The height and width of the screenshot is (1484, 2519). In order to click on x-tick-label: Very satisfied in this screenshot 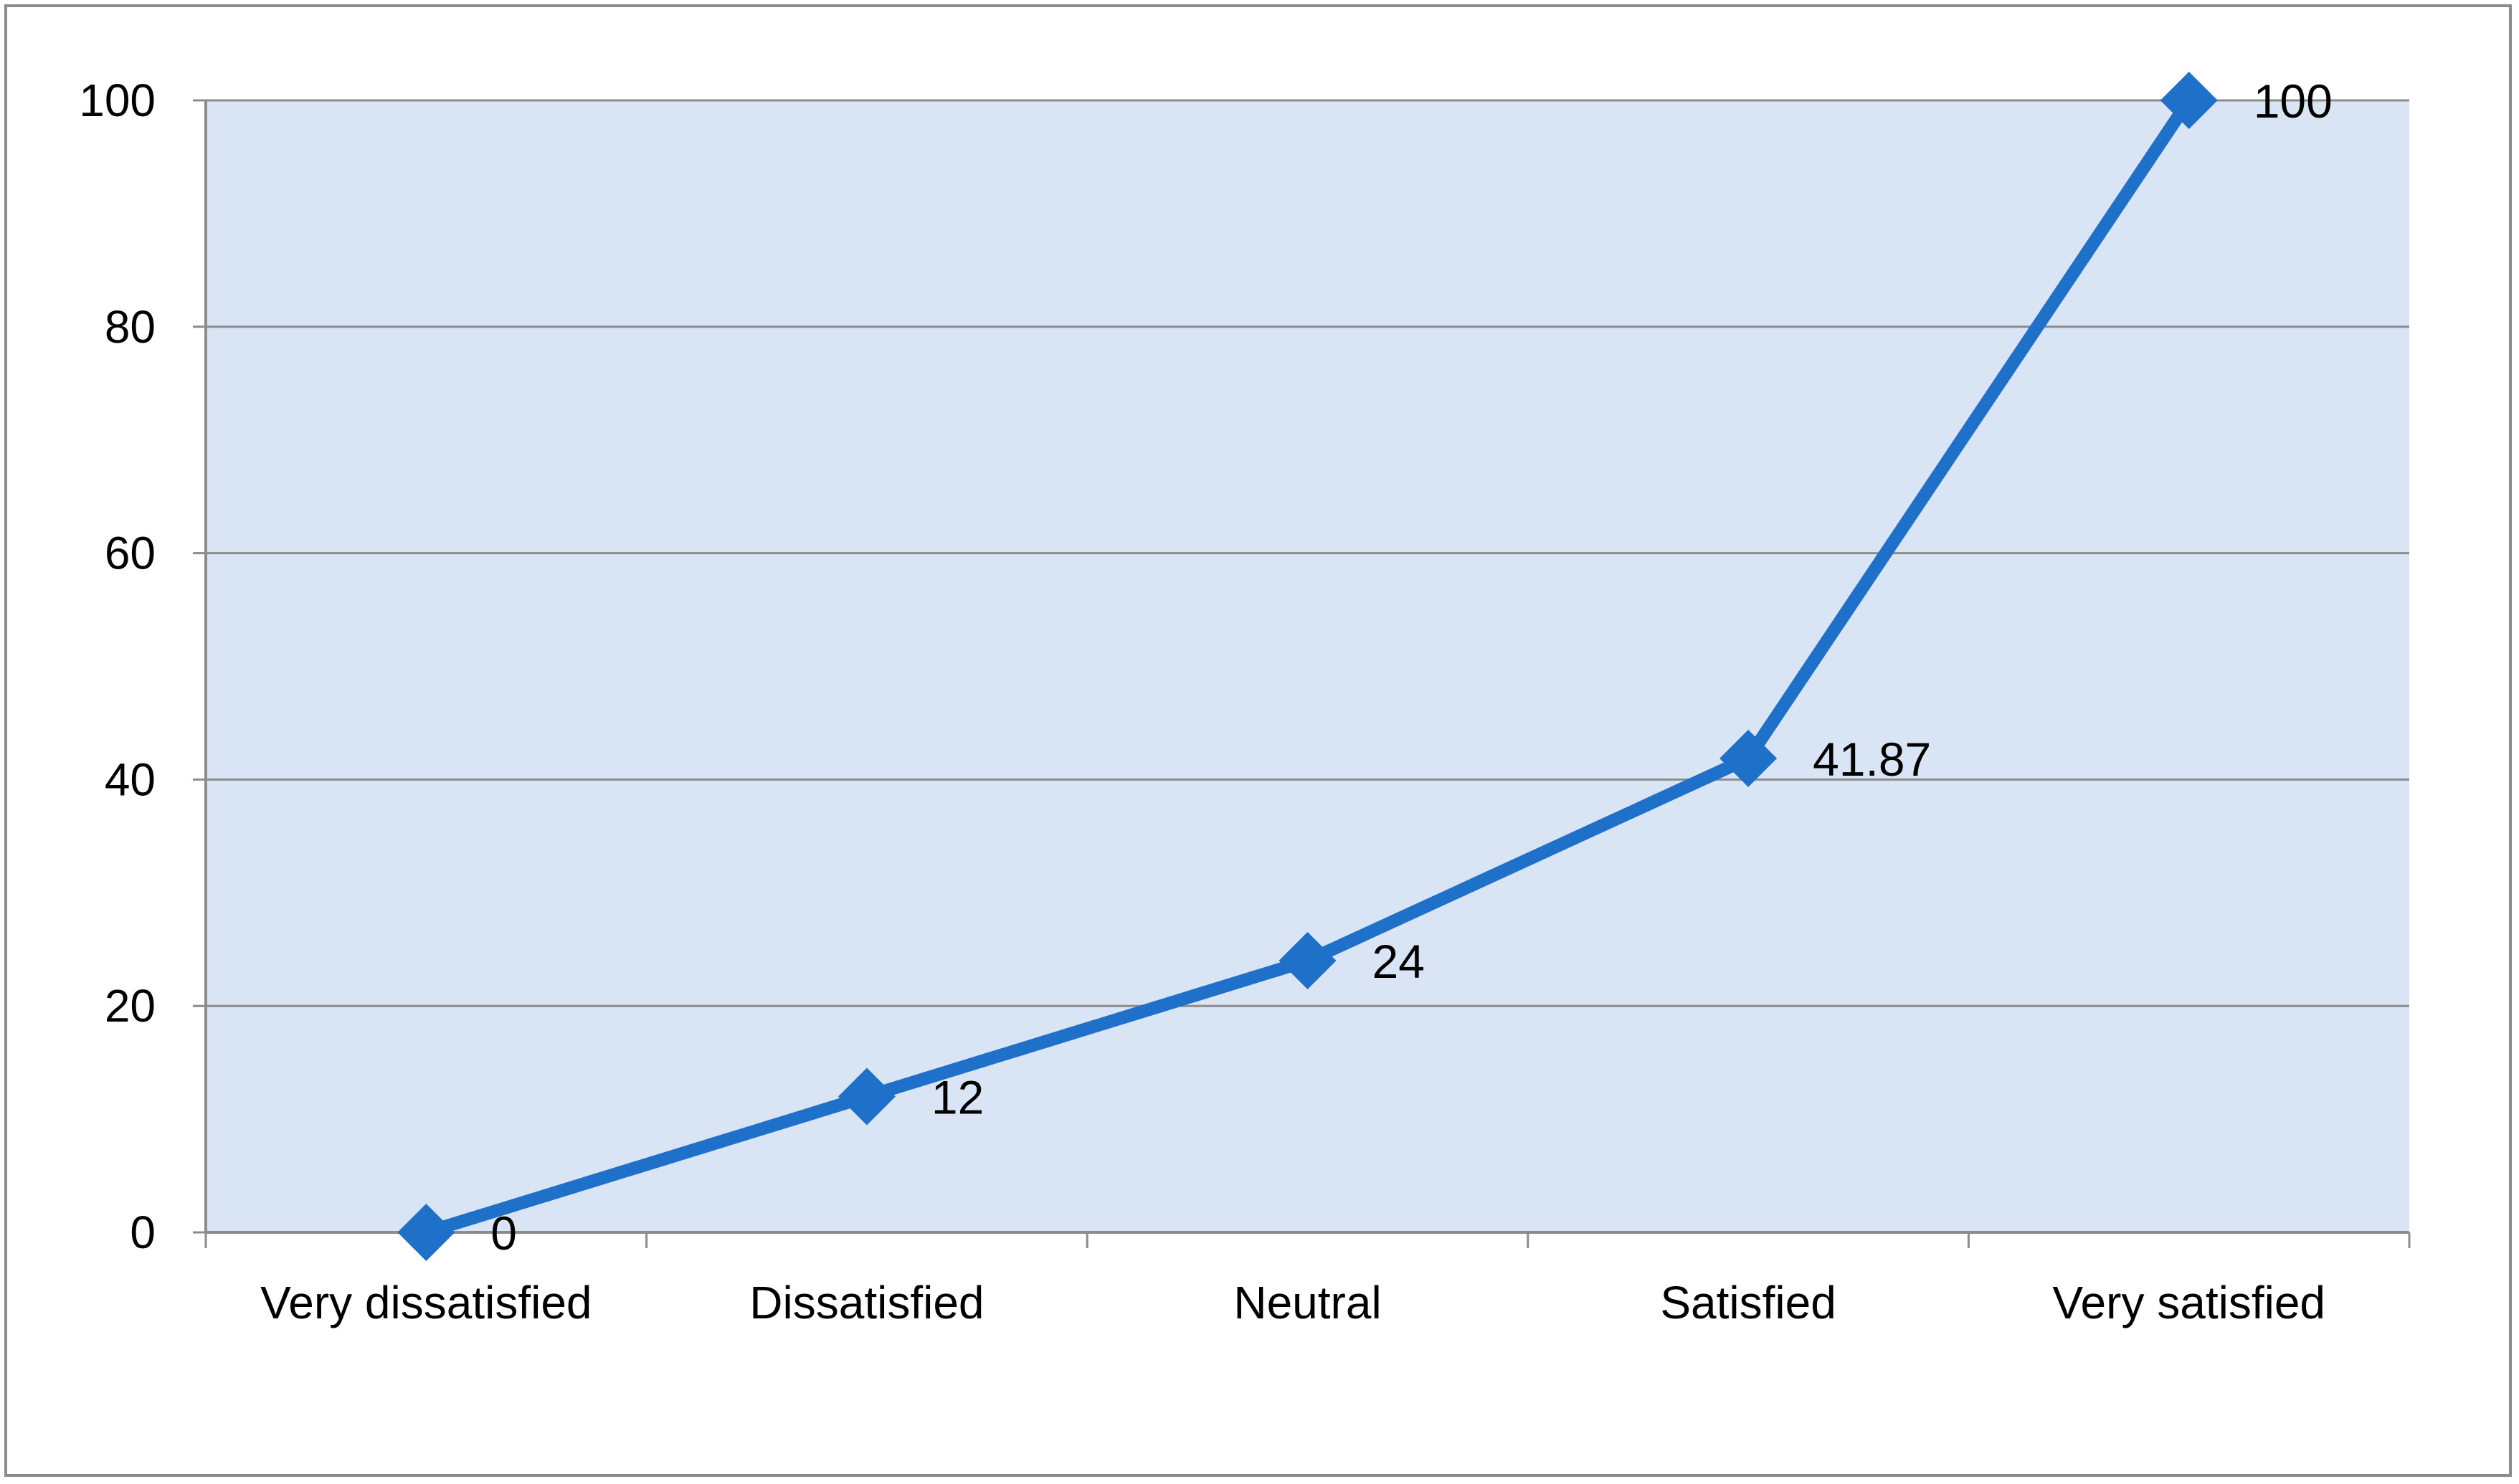, I will do `click(2188, 1303)`.